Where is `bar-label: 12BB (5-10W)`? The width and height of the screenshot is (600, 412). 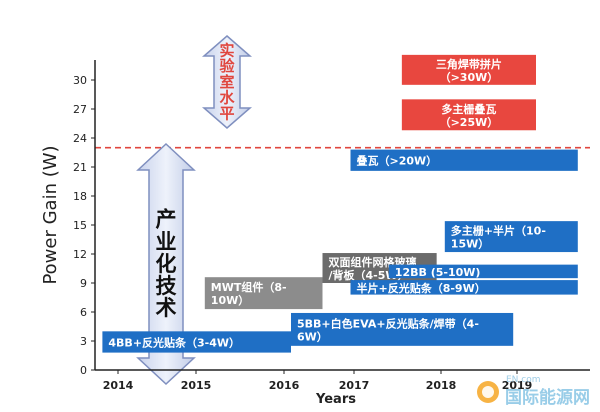 bar-label: 12BB (5-10W) is located at coordinates (438, 272).